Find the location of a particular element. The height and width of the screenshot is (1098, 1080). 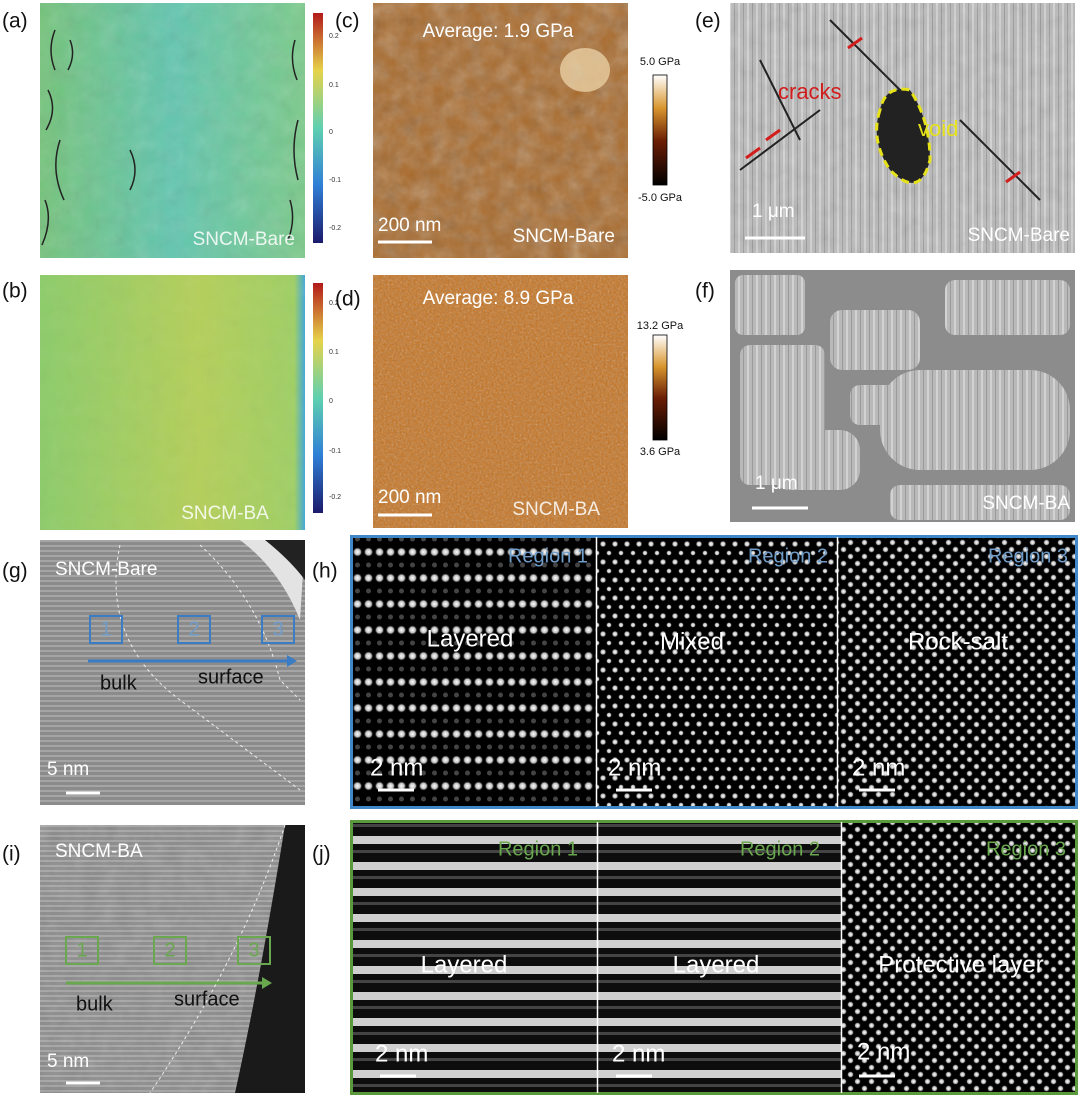

vacuum is located at coordinates (285, 560).